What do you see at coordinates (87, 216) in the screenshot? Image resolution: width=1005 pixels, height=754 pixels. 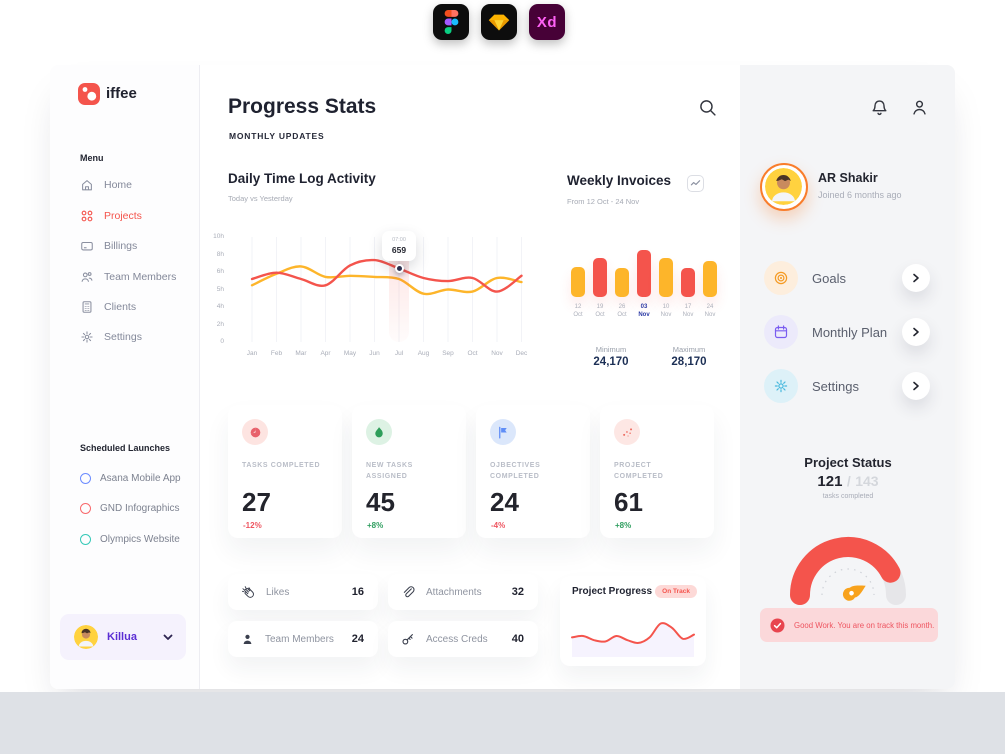 I see `grid-icon` at bounding box center [87, 216].